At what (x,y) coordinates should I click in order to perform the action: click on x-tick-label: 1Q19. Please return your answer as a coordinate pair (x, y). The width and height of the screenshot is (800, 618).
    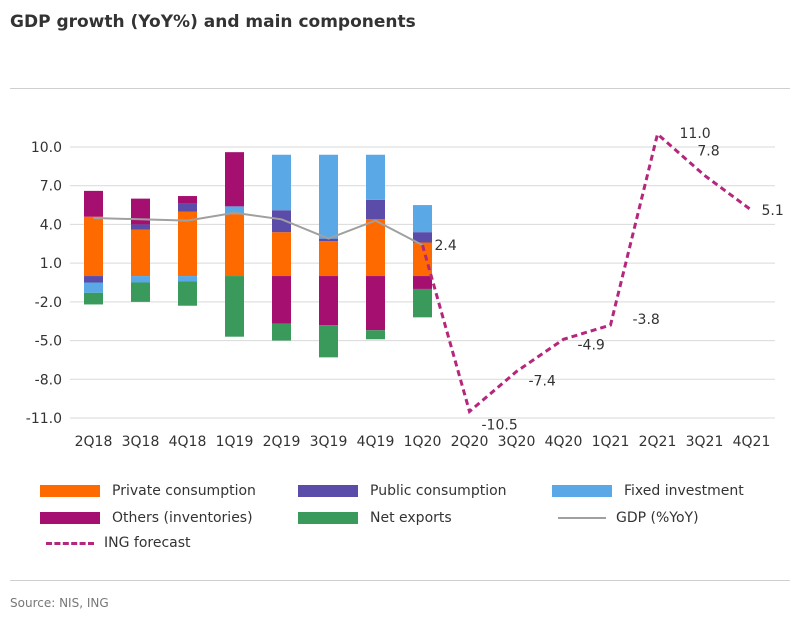
    Looking at the image, I should click on (235, 442).